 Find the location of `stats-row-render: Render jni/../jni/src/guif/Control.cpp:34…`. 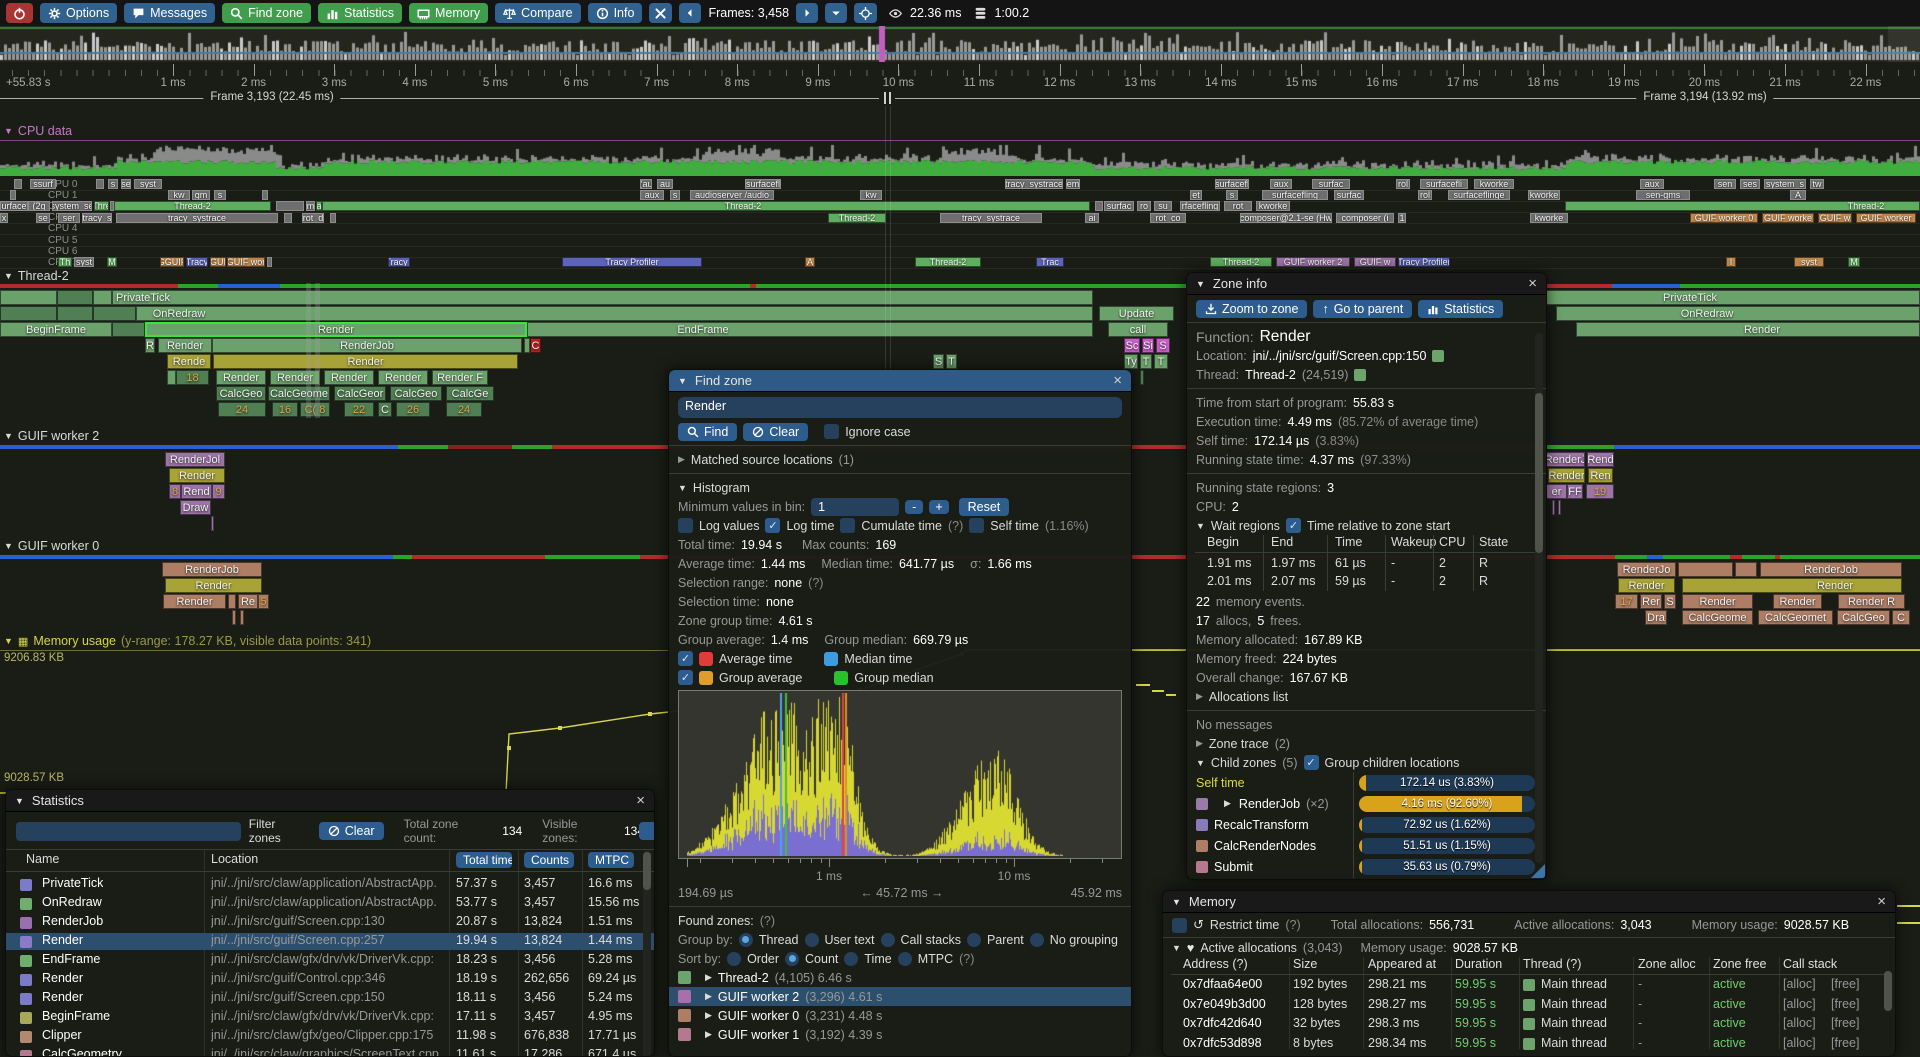

stats-row-render: Render jni/../jni/src/guif/Control.cpp:34… is located at coordinates (330, 979).